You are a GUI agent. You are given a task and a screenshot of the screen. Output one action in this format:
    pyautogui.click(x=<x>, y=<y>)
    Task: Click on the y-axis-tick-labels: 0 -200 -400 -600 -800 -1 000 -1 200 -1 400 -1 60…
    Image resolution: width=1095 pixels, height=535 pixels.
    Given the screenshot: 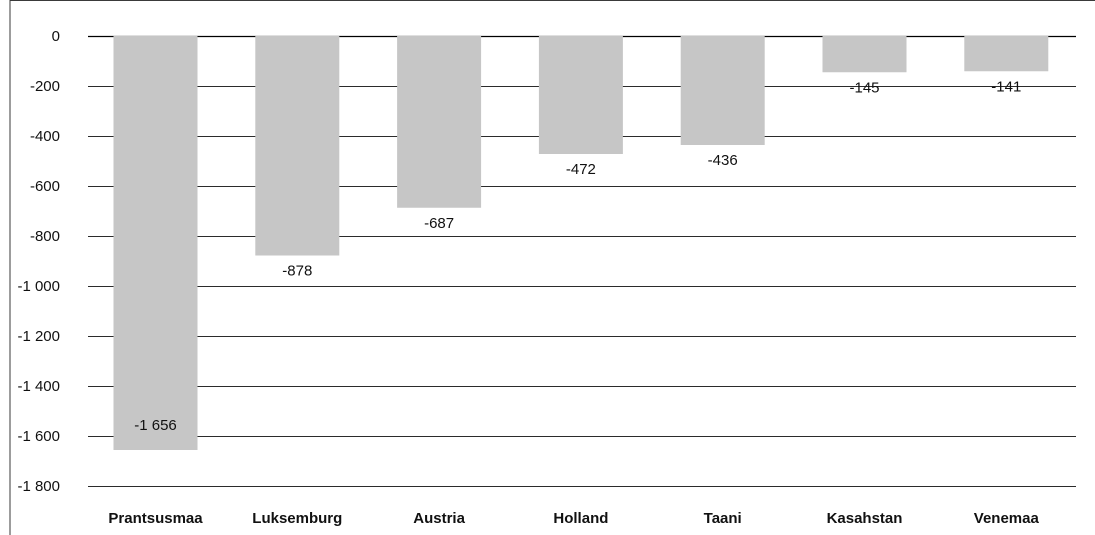 What is the action you would take?
    pyautogui.click(x=38, y=261)
    